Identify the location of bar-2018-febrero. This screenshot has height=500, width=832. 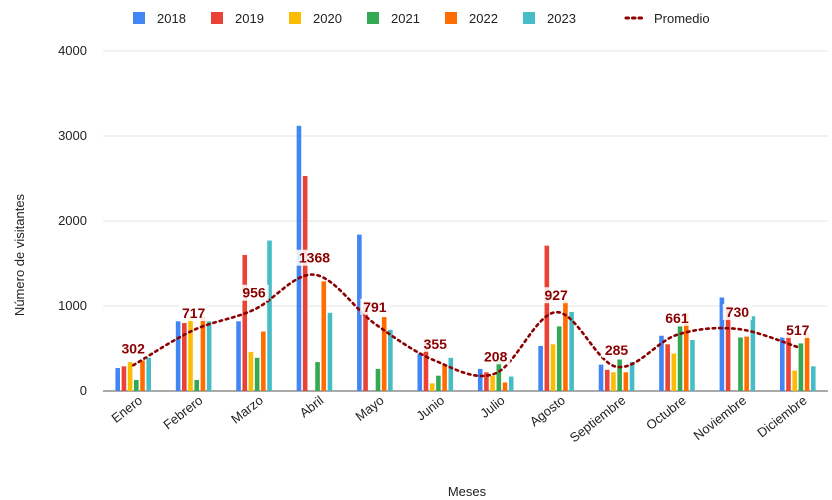
(178, 356).